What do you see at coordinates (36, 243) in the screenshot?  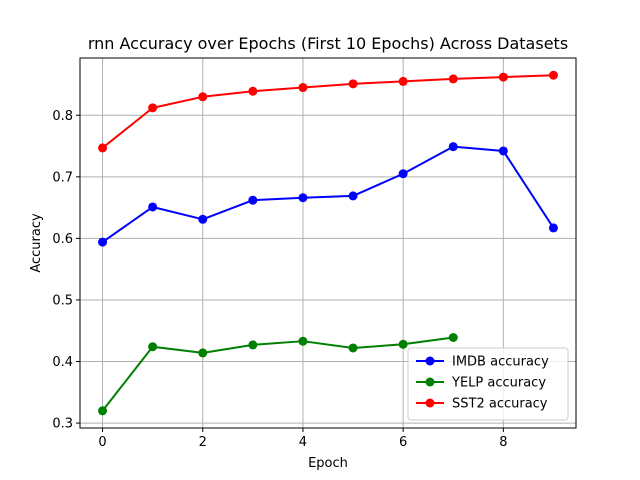 I see `y-axis-label: Accuracy` at bounding box center [36, 243].